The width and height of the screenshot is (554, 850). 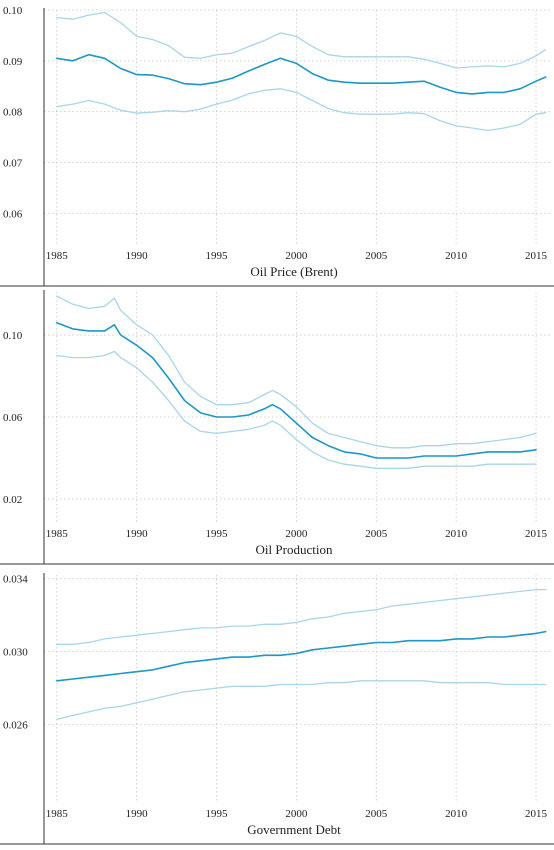 I want to click on y-tick-label: 0.030, so click(x=15, y=653).